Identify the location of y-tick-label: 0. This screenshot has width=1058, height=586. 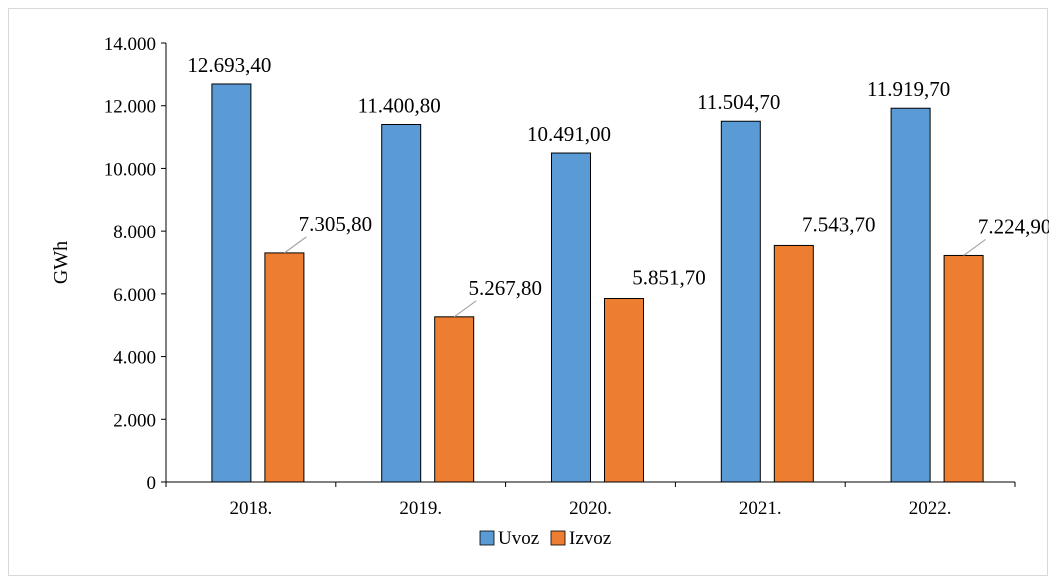
(152, 483).